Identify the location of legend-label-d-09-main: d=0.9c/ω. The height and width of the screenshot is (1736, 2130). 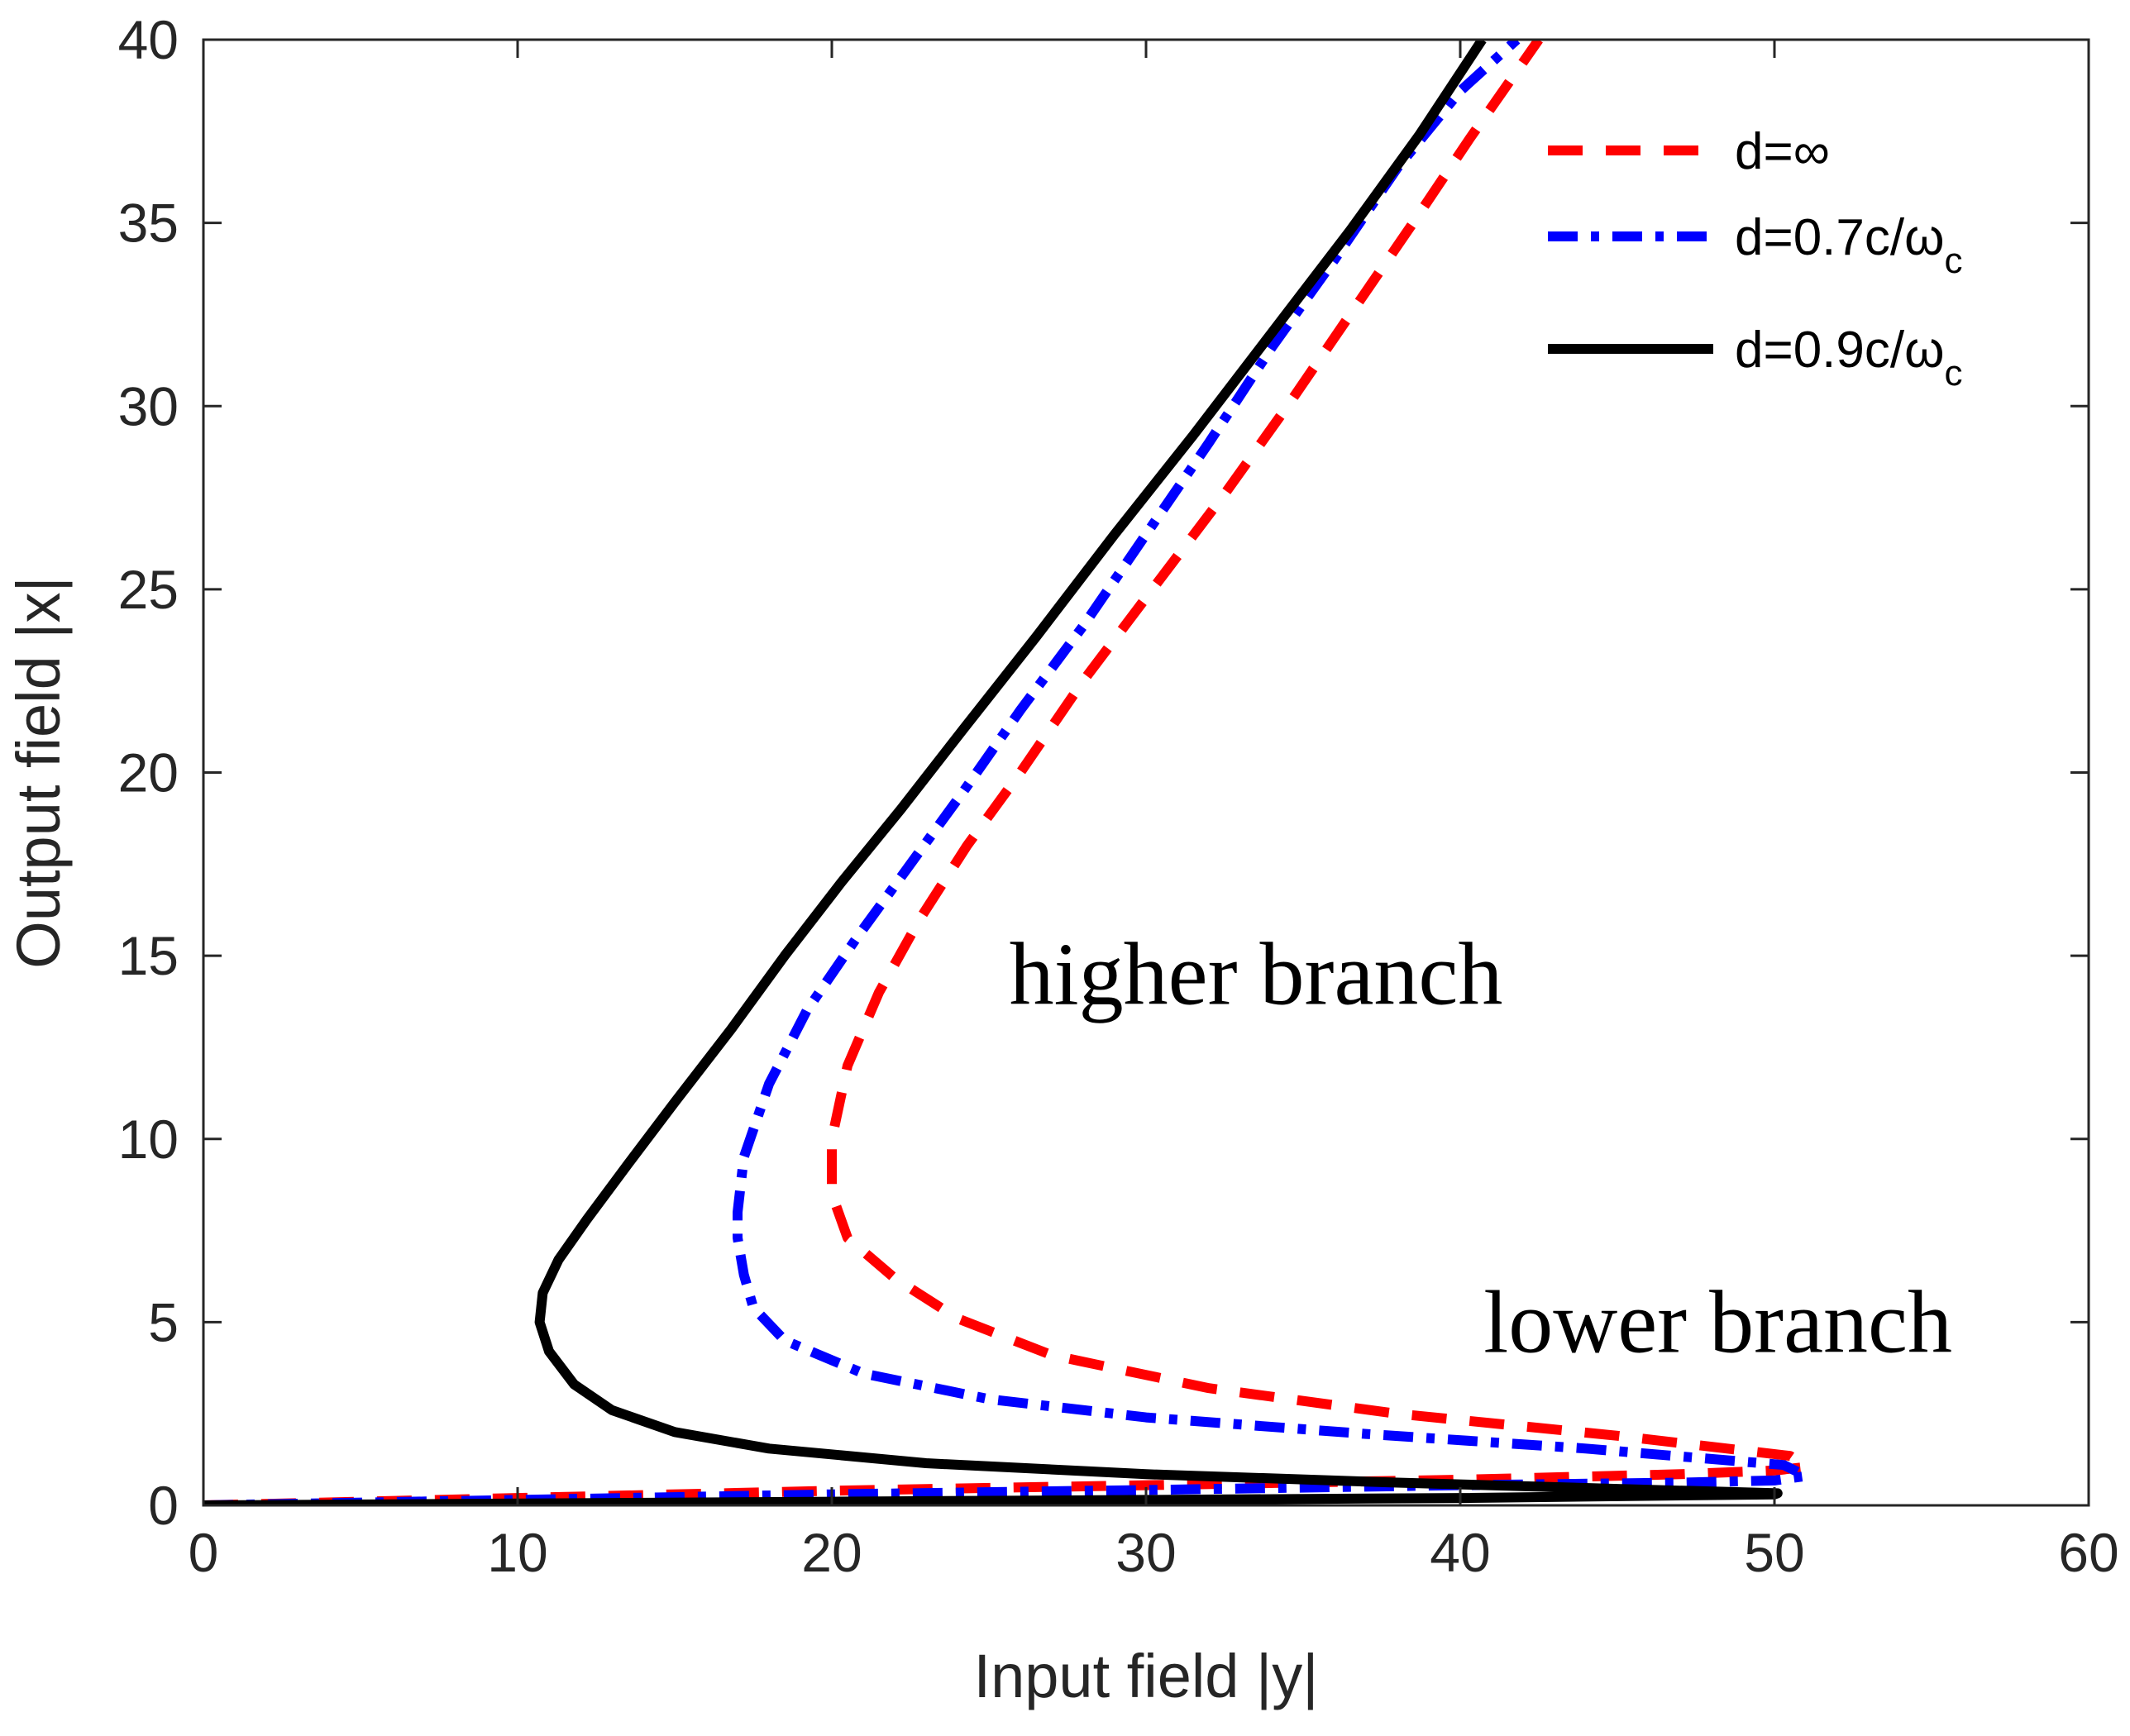
(1840, 350).